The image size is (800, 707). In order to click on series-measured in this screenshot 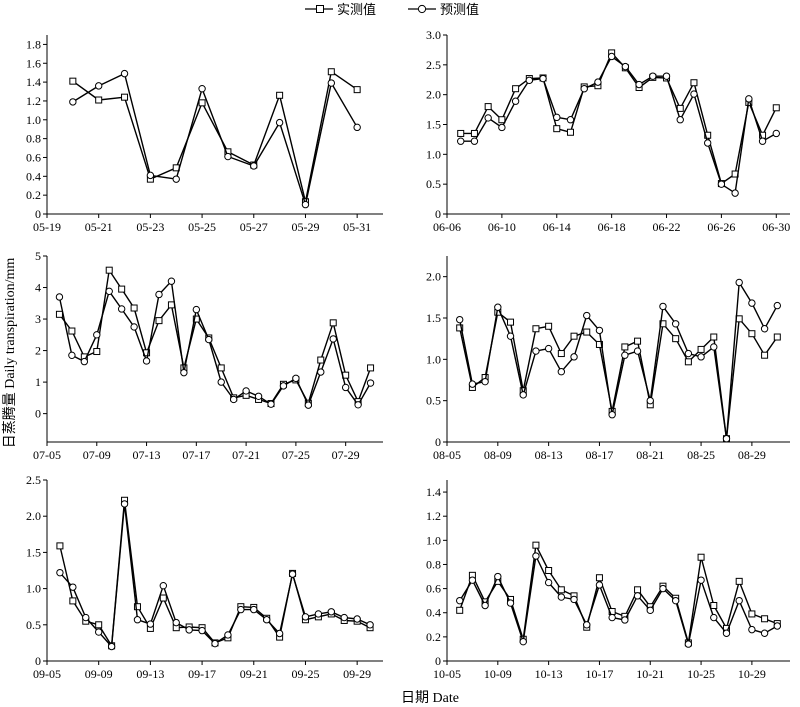, I will do `click(215, 573)`.